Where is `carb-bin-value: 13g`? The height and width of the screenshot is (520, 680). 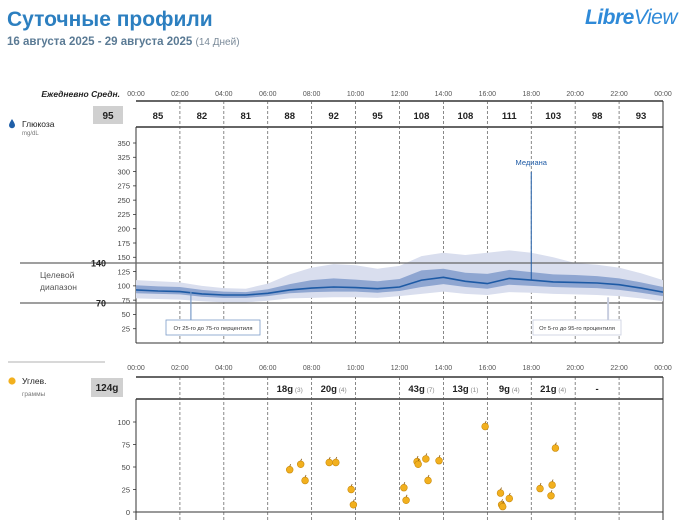 carb-bin-value: 13g is located at coordinates (460, 389).